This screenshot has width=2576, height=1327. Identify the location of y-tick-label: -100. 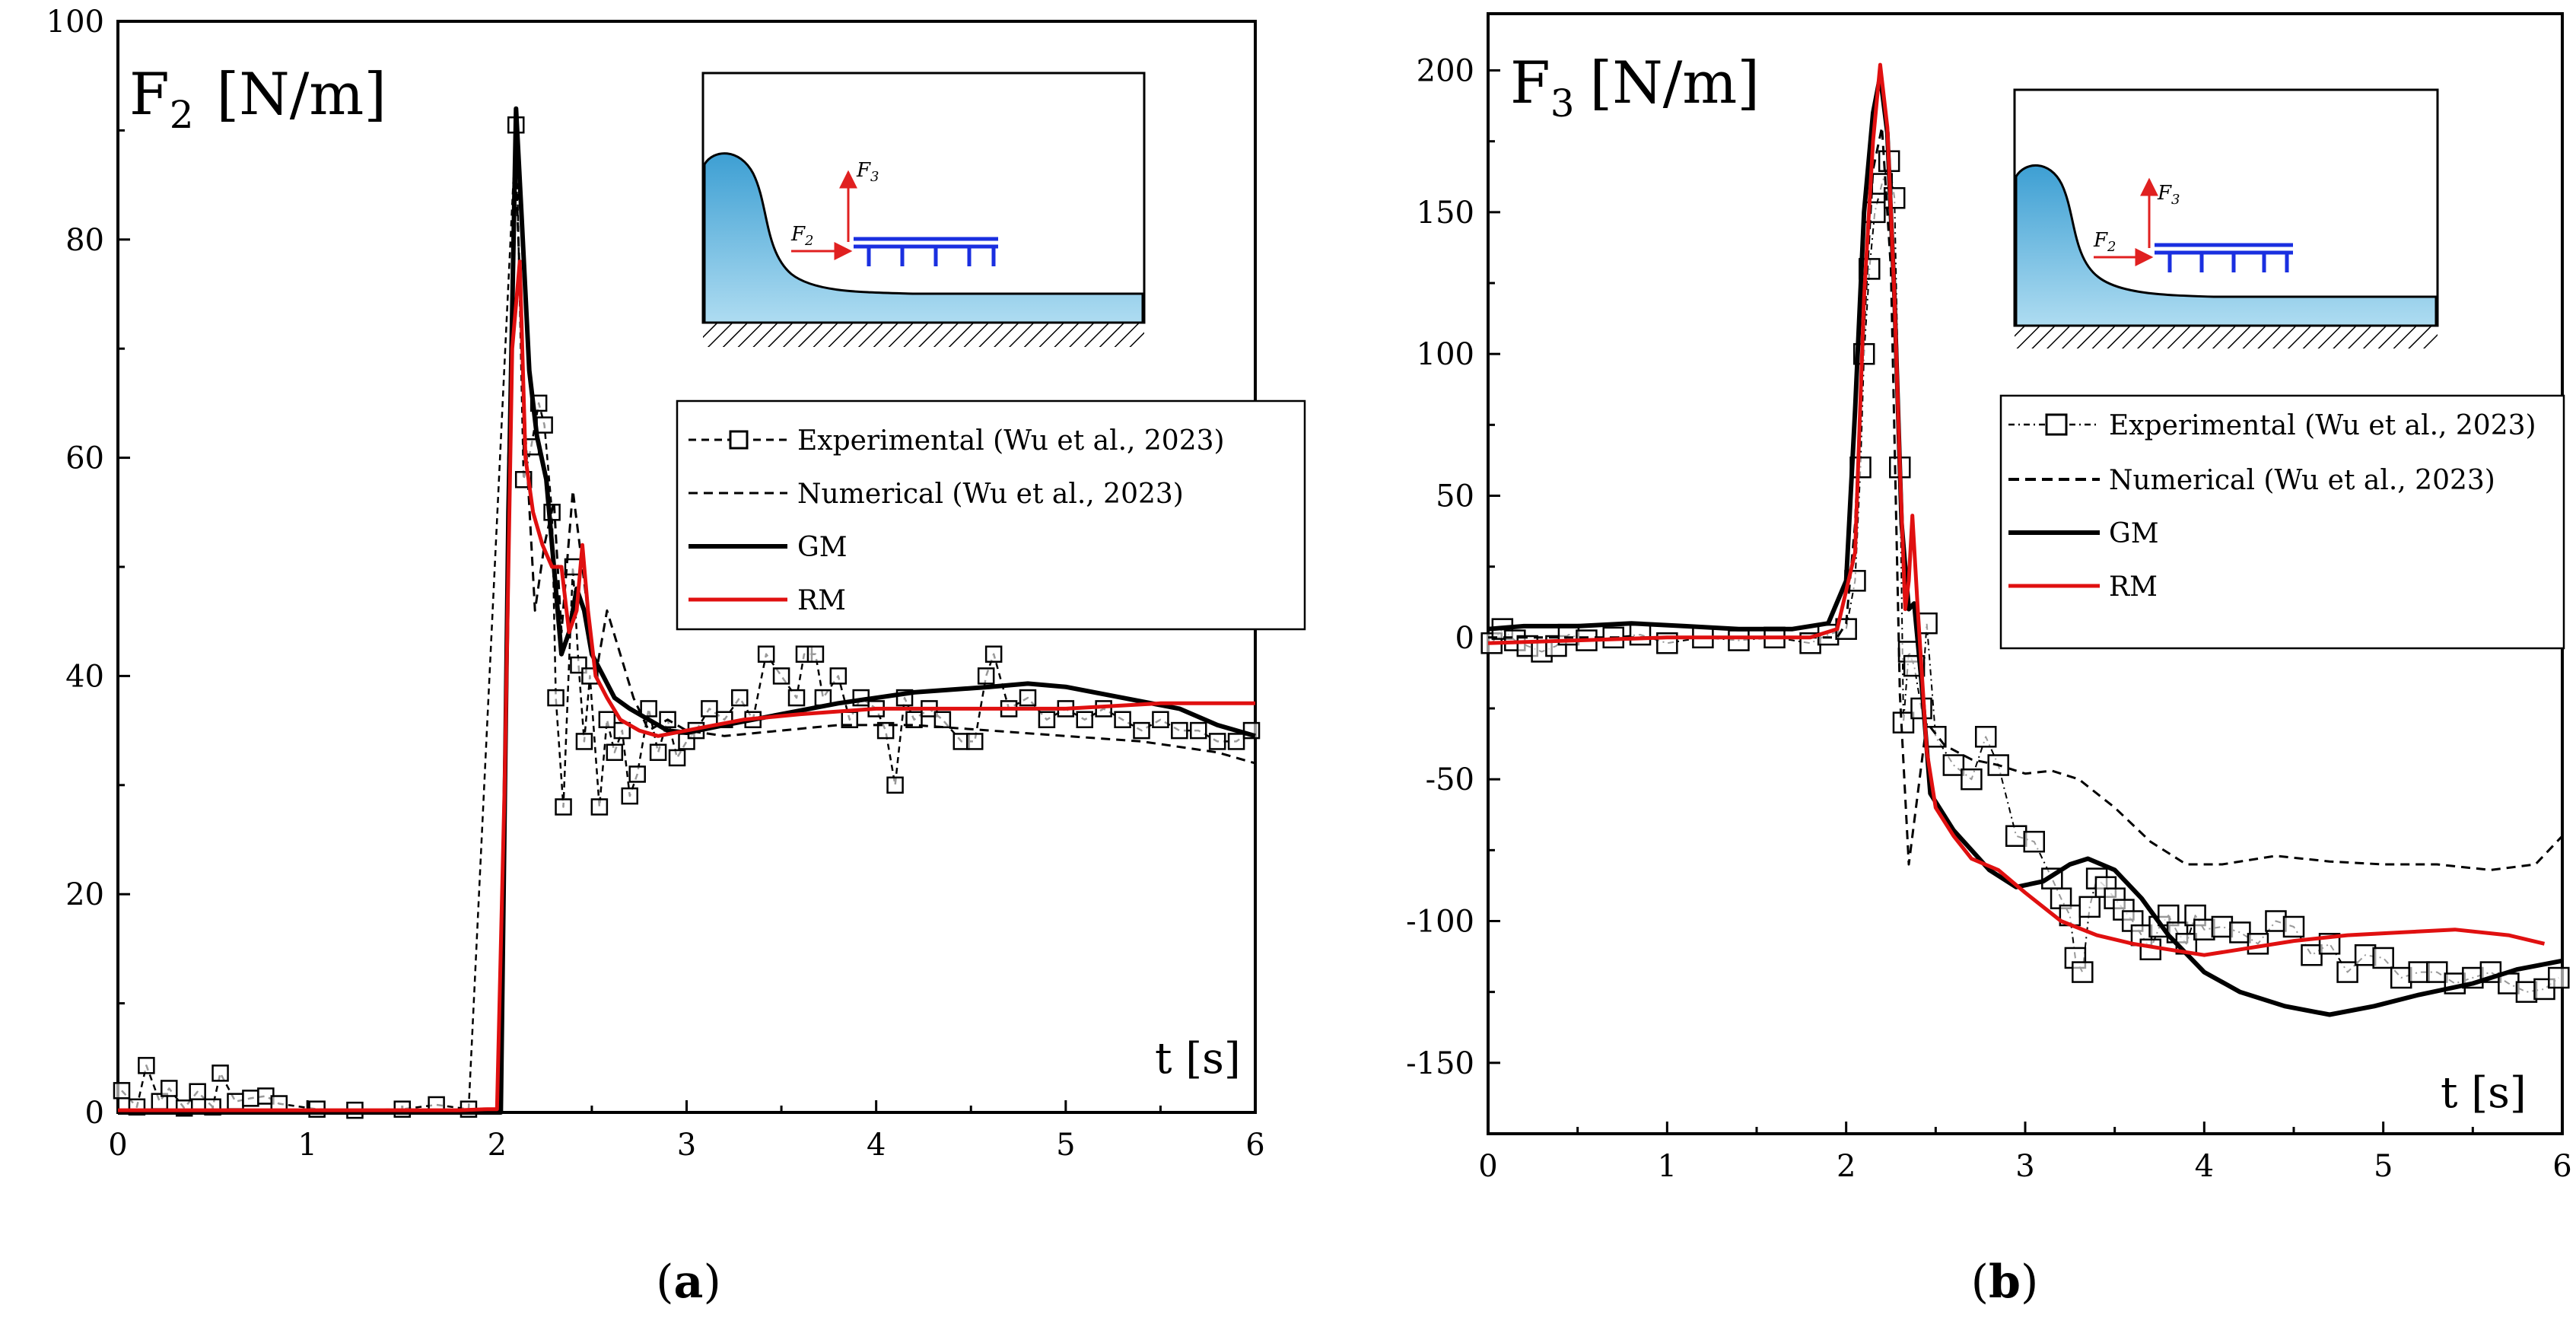
(1440, 922).